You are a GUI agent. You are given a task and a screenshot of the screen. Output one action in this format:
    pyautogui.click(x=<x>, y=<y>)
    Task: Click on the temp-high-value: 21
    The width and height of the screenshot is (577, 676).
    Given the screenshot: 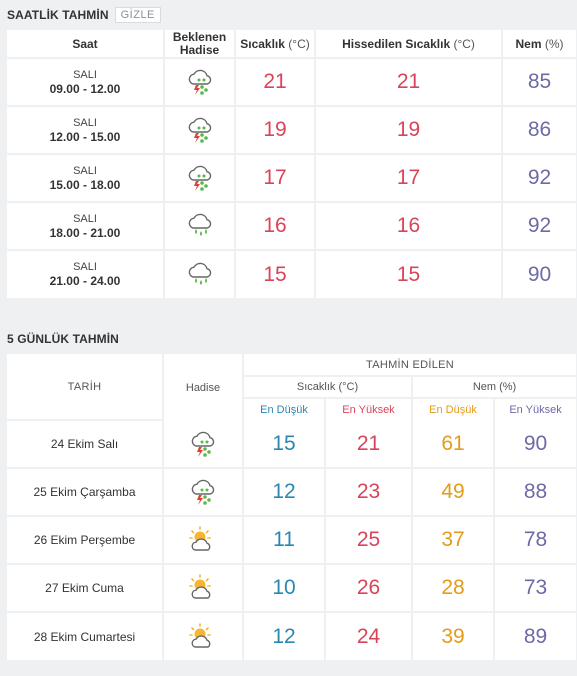 What is the action you would take?
    pyautogui.click(x=369, y=444)
    